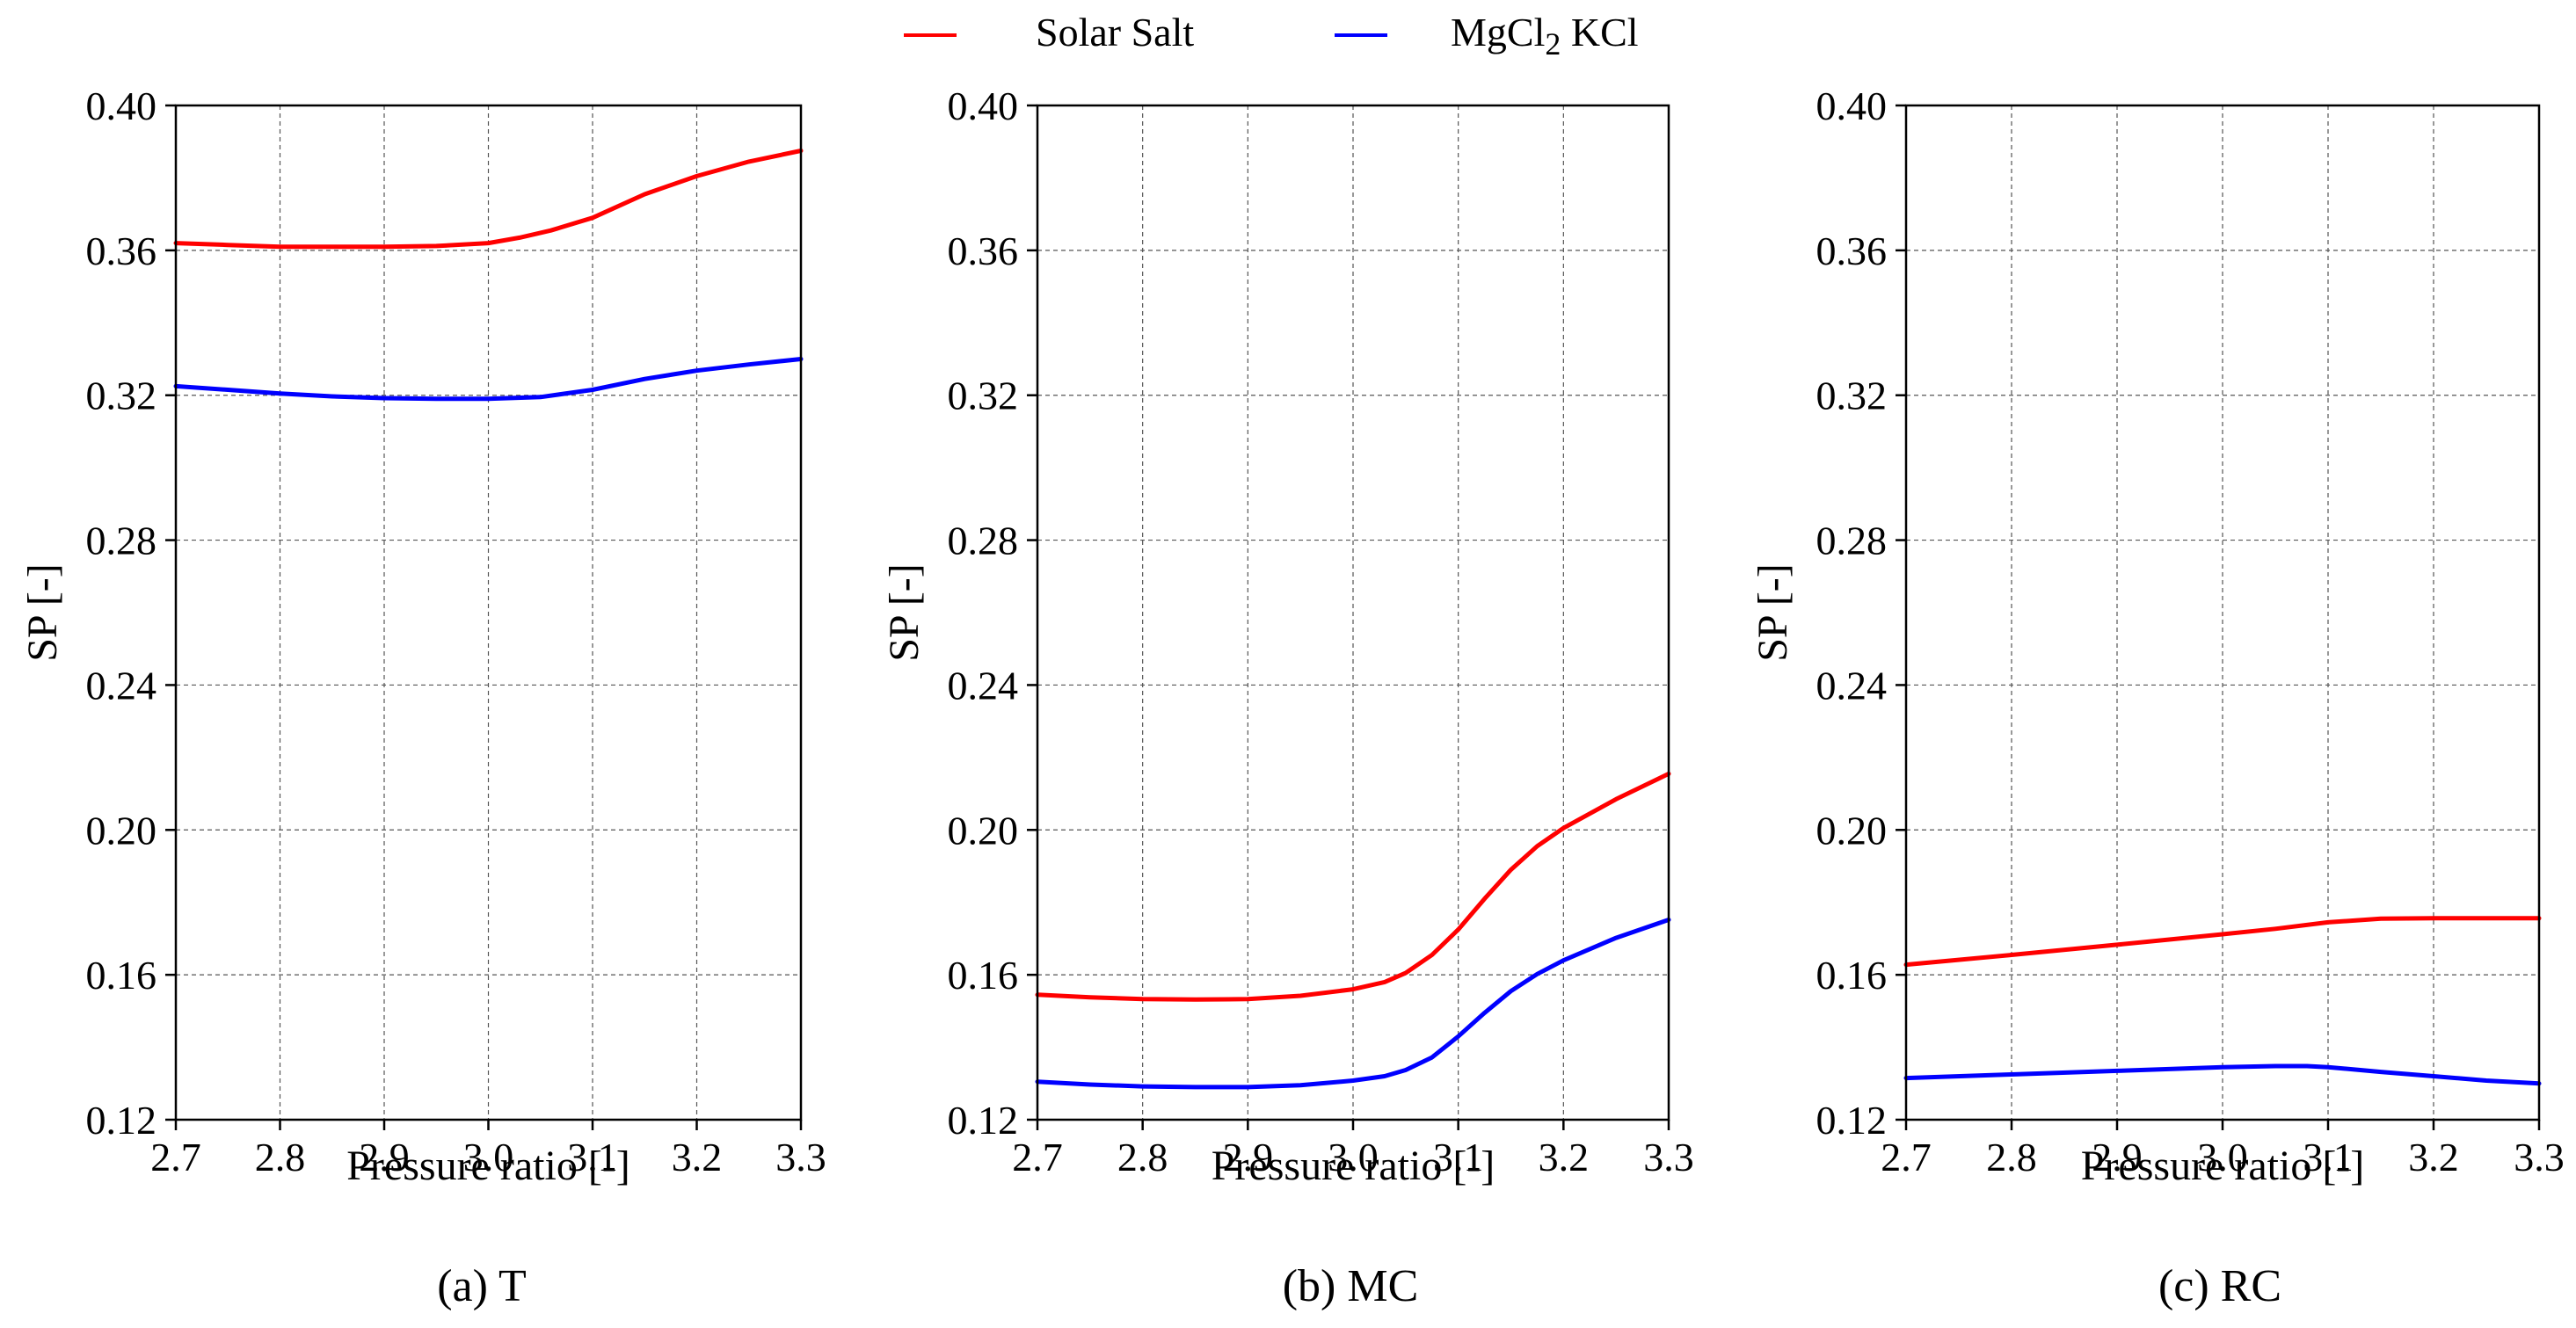 The image size is (2576, 1328). What do you see at coordinates (488, 199) in the screenshot?
I see `panel-a-line-solar-salt` at bounding box center [488, 199].